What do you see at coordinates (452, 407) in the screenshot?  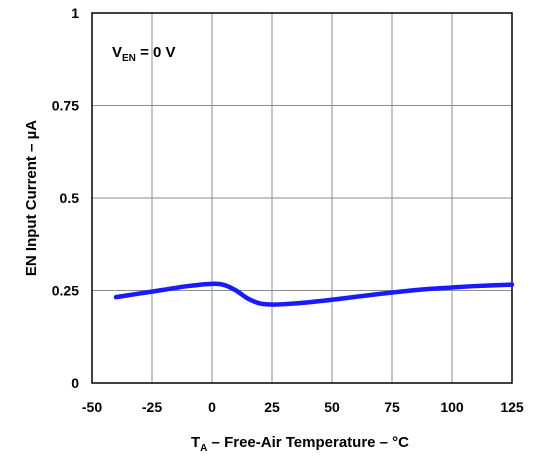 I see `x-tick-label: 100` at bounding box center [452, 407].